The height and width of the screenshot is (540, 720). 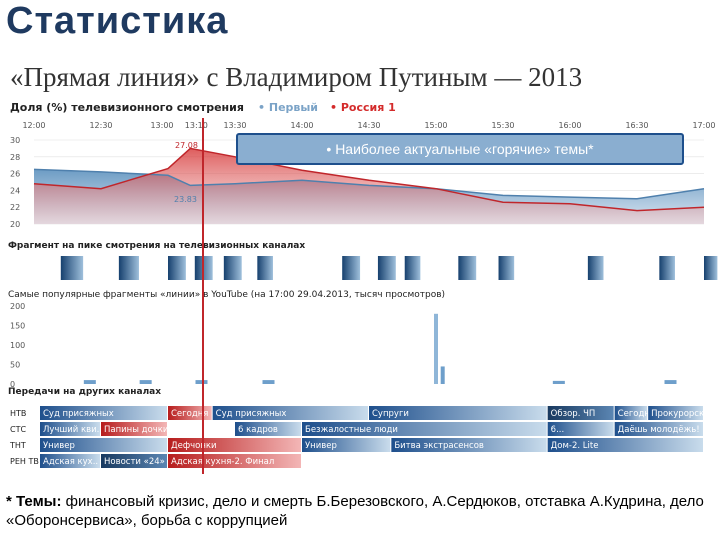 I want to click on yt-y-tick-label: 200, so click(x=17, y=306).